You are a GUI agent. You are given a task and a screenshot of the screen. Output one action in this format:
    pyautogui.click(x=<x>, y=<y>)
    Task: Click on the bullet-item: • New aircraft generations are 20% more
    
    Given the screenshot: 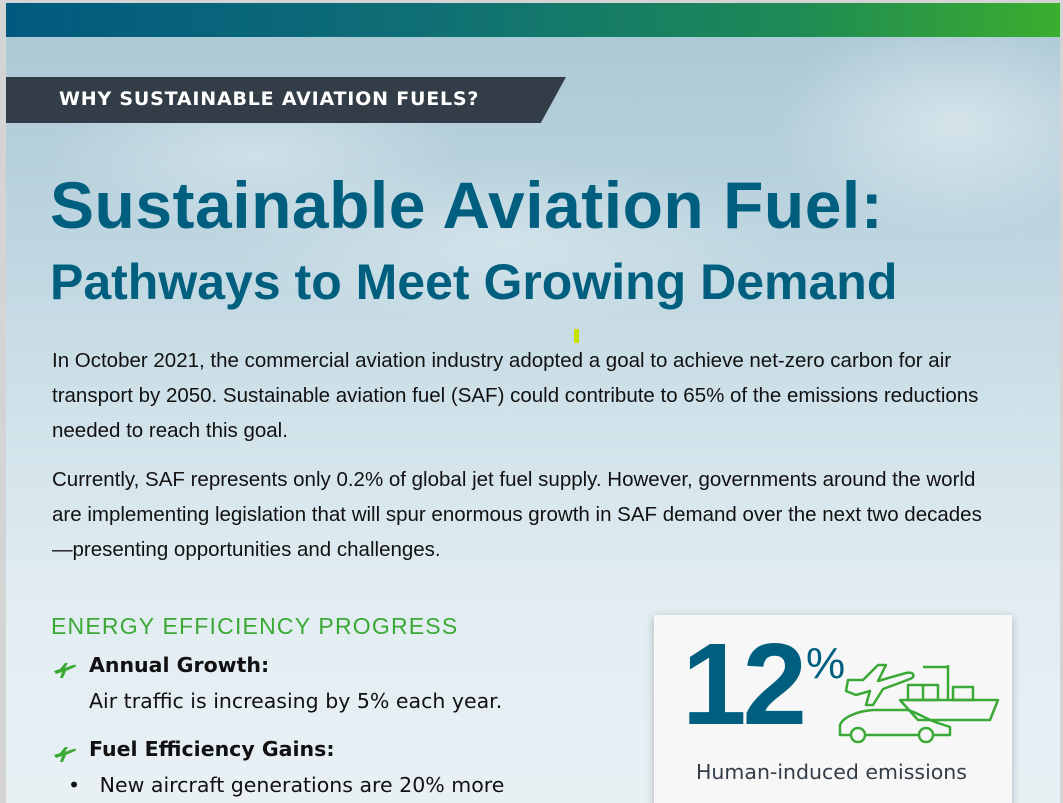 What is the action you would take?
    pyautogui.click(x=286, y=785)
    